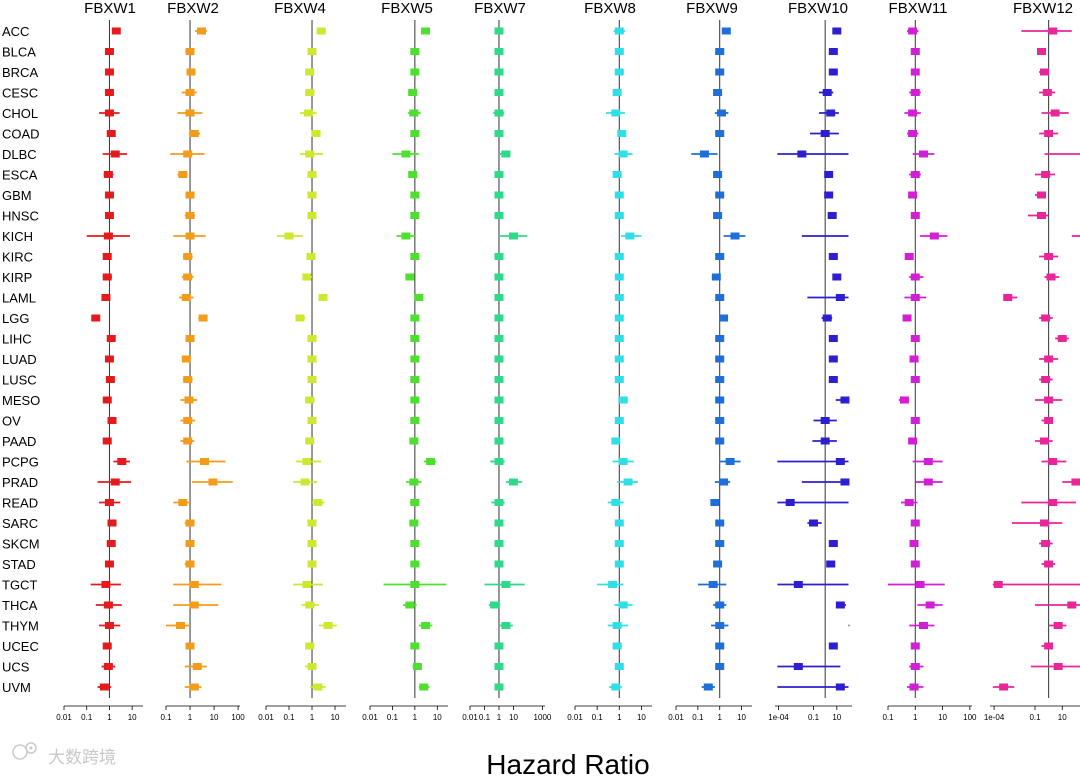 The height and width of the screenshot is (777, 1080). I want to click on row-label-blca: BLCA, so click(19, 52).